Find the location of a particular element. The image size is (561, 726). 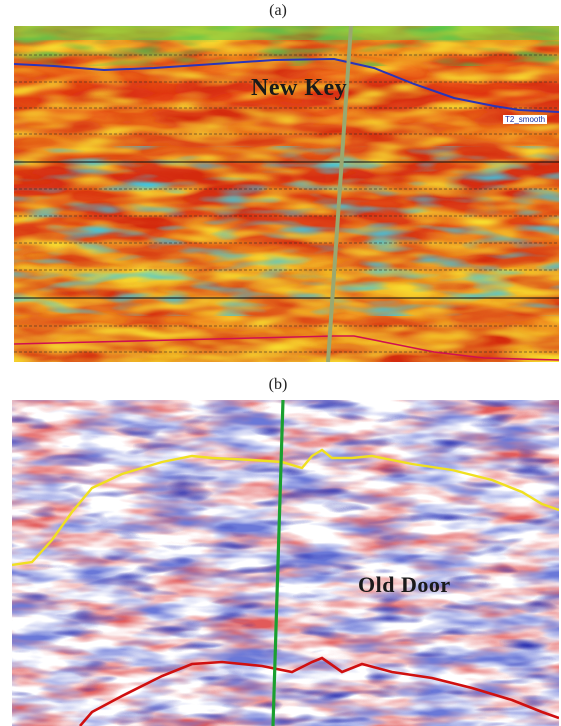

panel-a-caption: (a) is located at coordinates (278, 10).